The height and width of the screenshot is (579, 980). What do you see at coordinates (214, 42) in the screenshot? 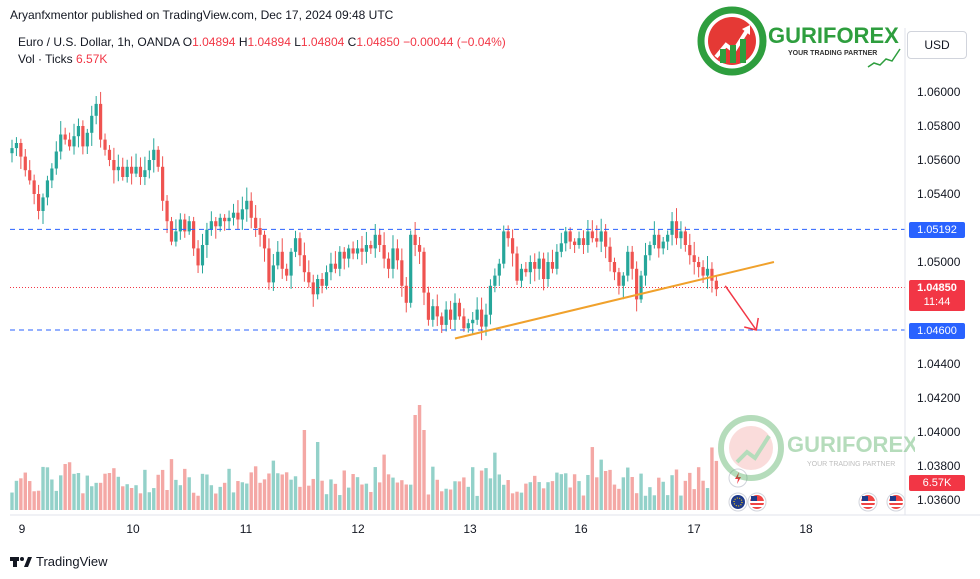
I see `ohlc-o-value: 1.04894` at bounding box center [214, 42].